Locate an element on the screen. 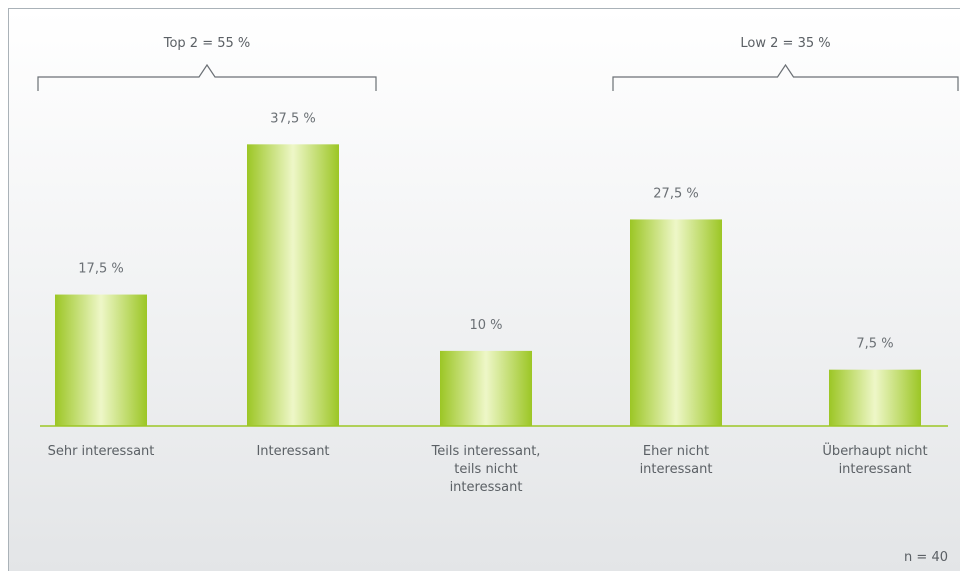 The image size is (962, 573). category-label-2: Teils interessant, teils nicht interessant is located at coordinates (486, 469).